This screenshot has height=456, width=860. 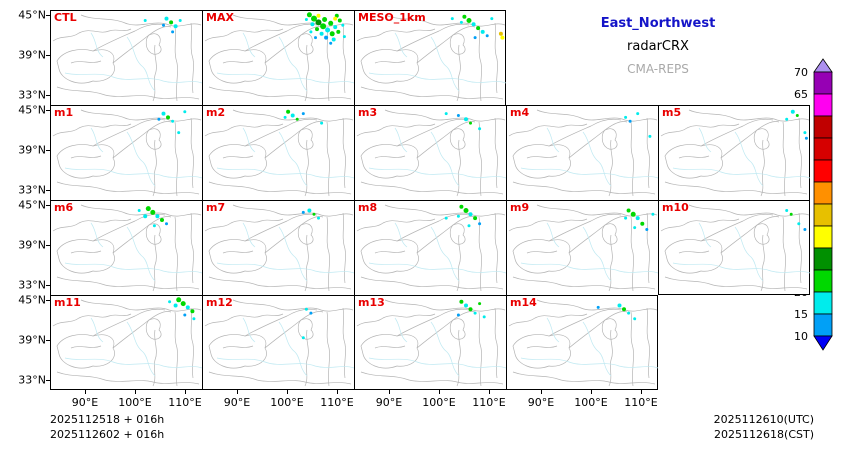 I want to click on map-panel-meso_1km: MESO_1km, so click(x=430, y=57).